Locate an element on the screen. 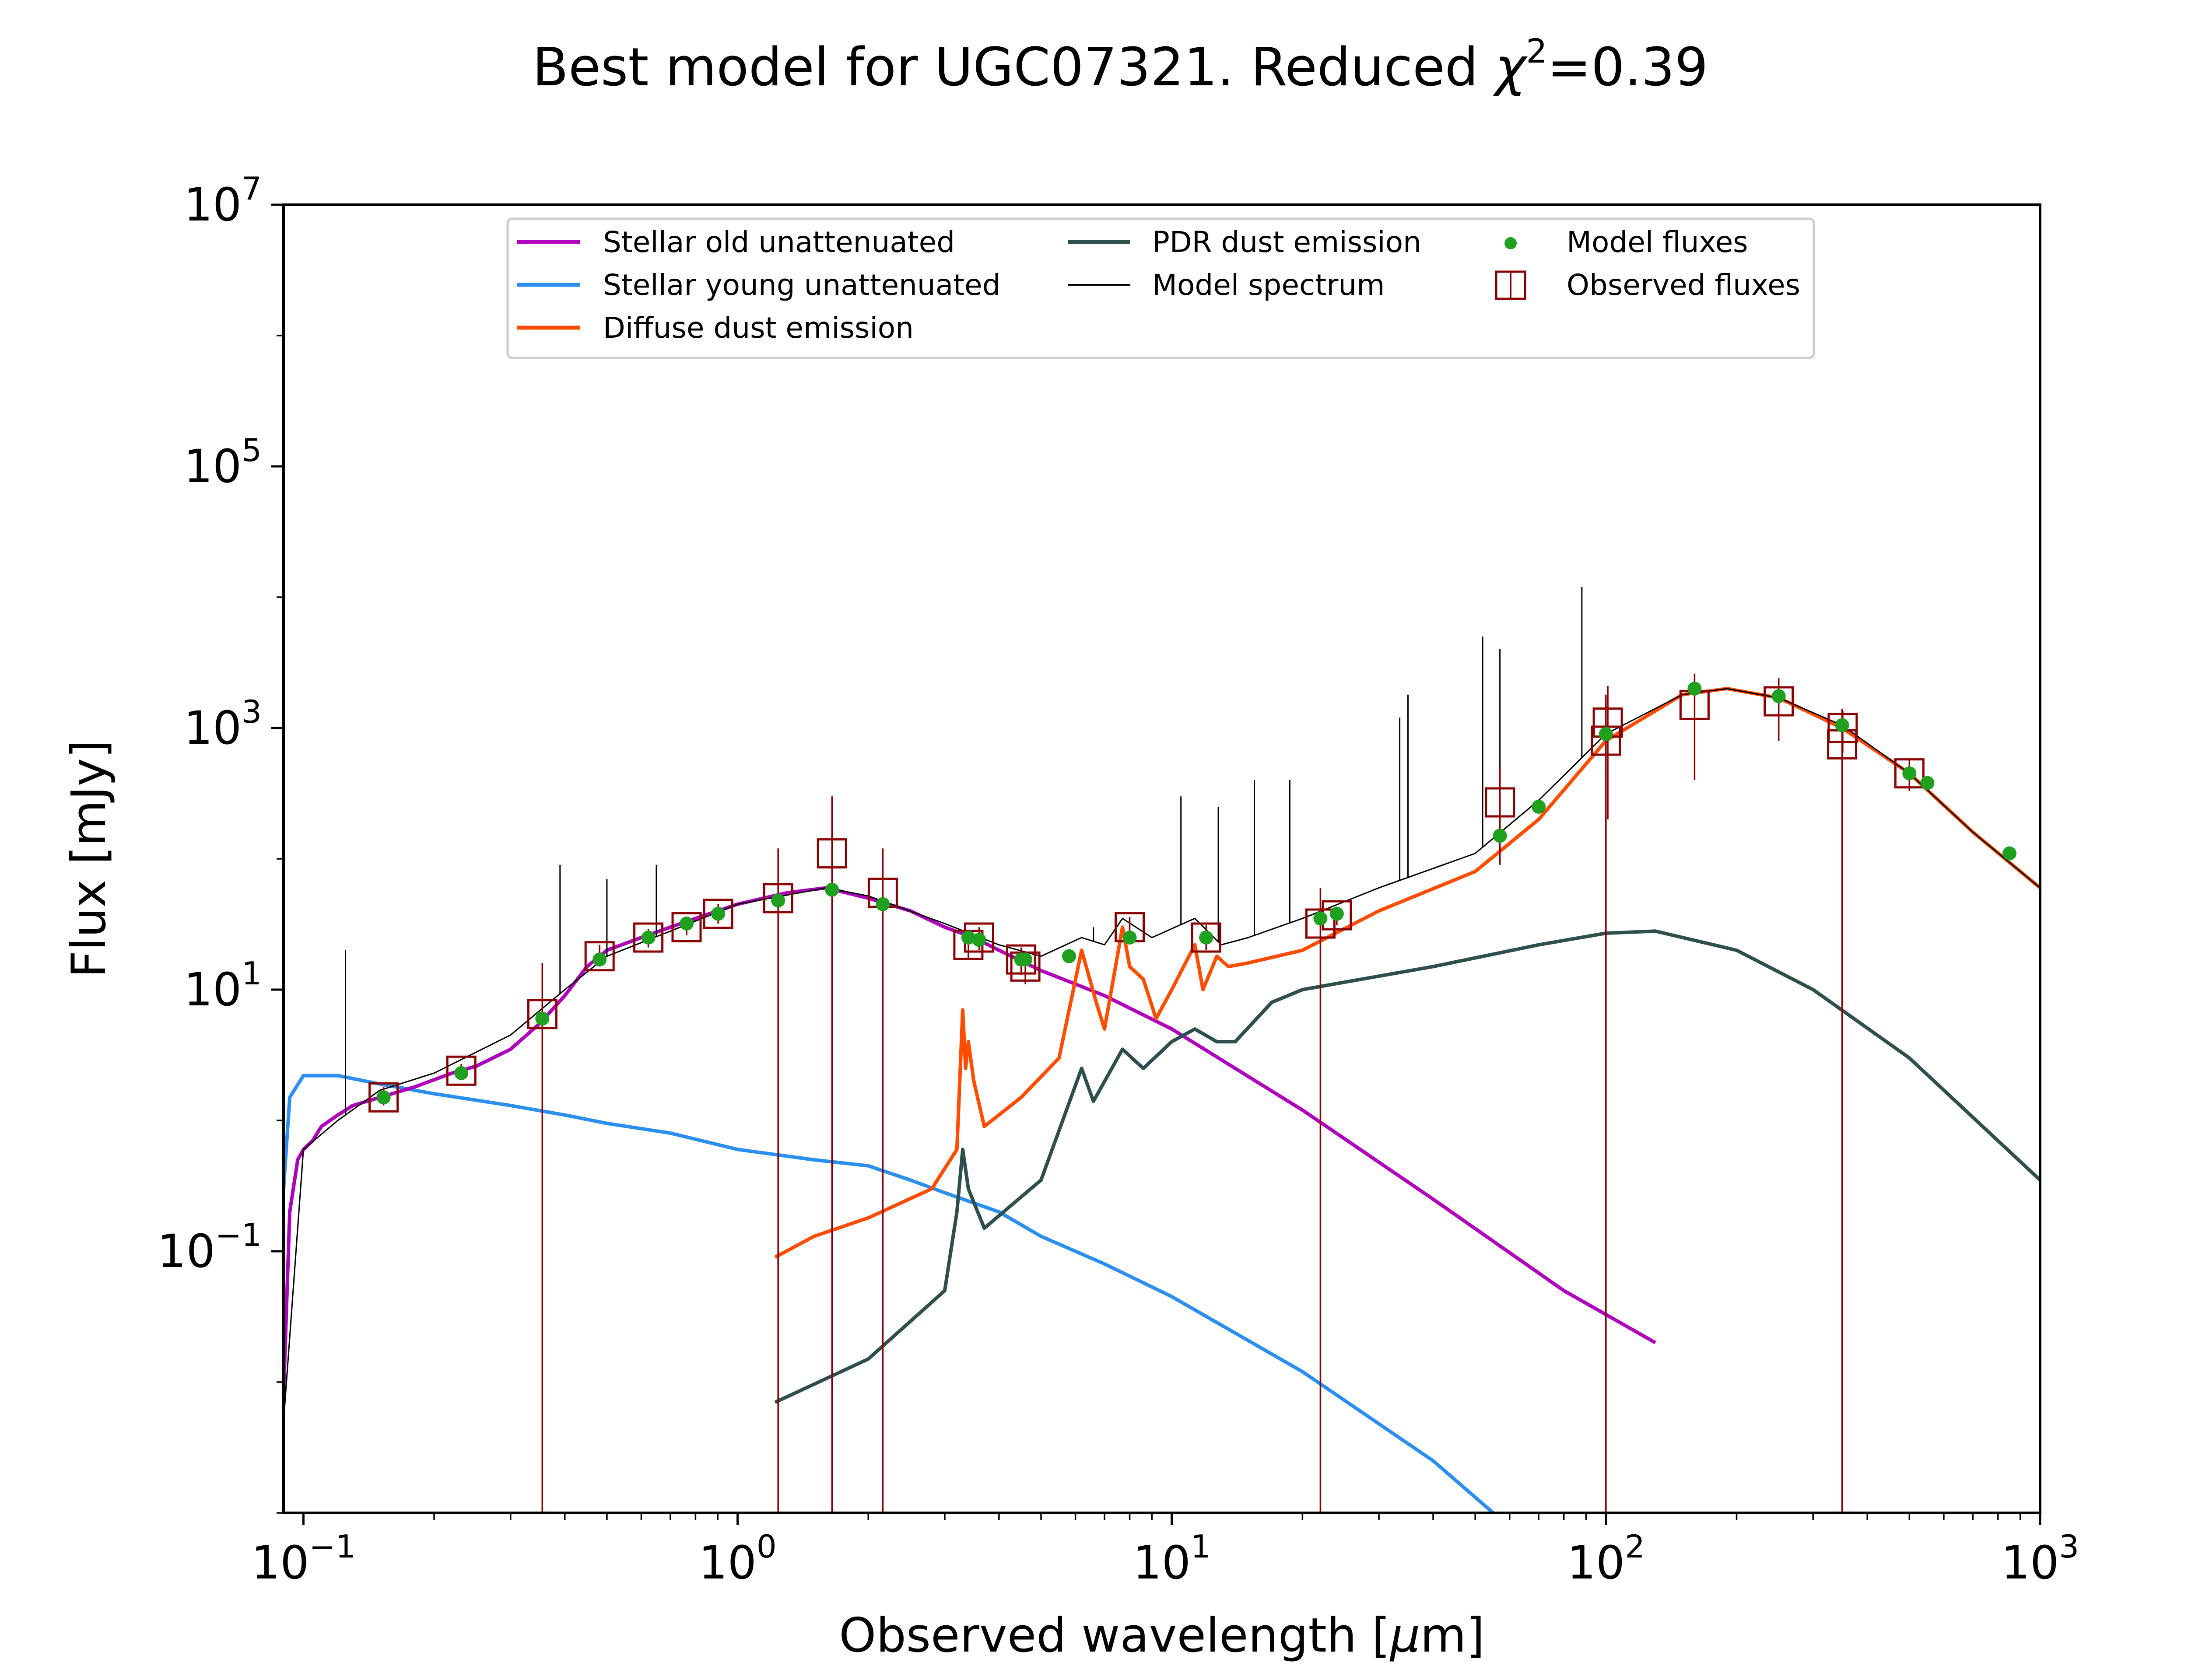 The width and height of the screenshot is (2188, 1680). chart-title: Best model for UGC07321. Reduced χ2=0.39 is located at coordinates (1120, 65).